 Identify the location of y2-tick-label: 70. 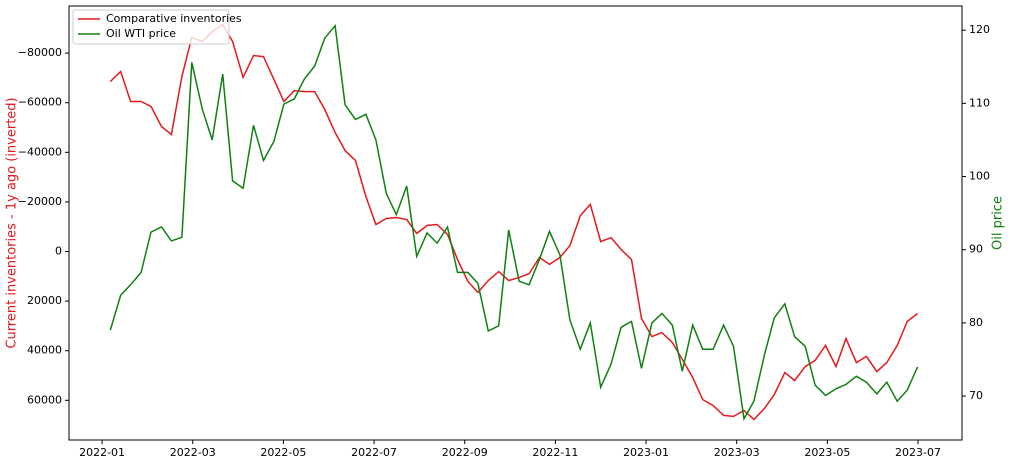
(976, 395).